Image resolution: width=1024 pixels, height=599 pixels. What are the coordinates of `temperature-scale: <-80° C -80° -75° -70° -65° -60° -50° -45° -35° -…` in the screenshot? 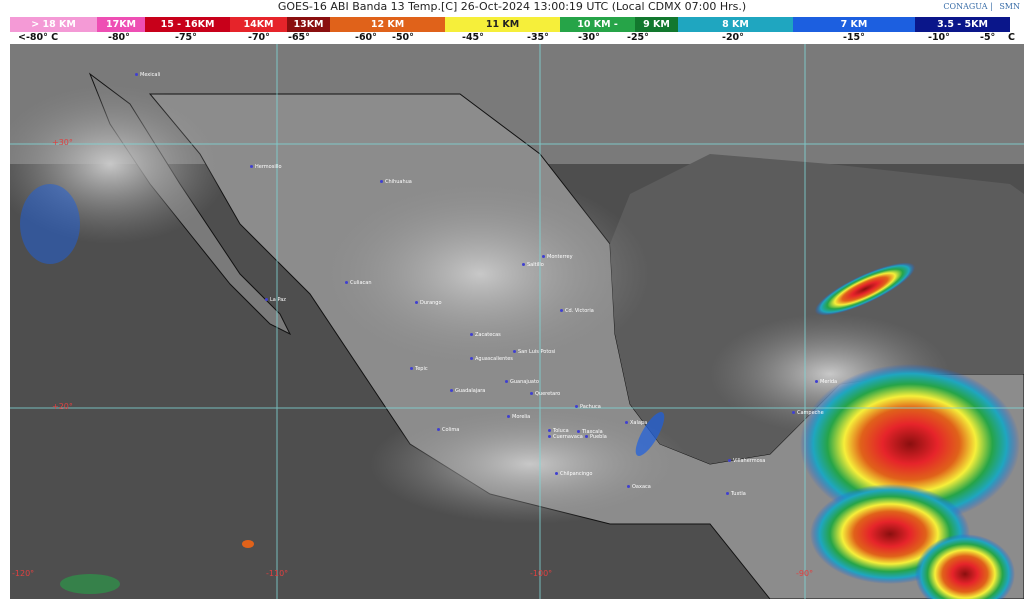 It's located at (512, 38).